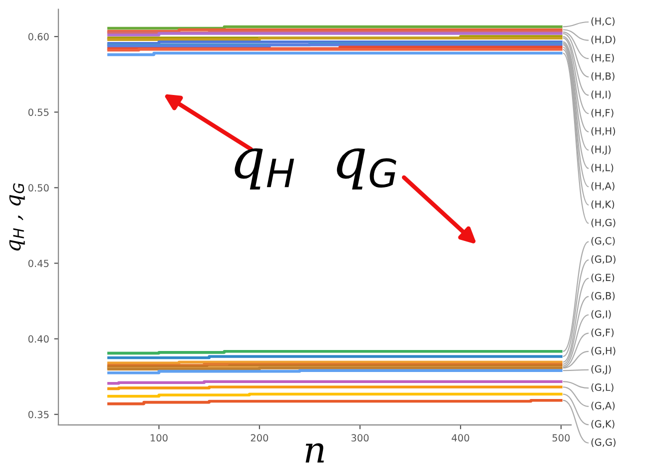  Describe the element at coordinates (603, 406) in the screenshot. I see `text: (G,A)` at that location.